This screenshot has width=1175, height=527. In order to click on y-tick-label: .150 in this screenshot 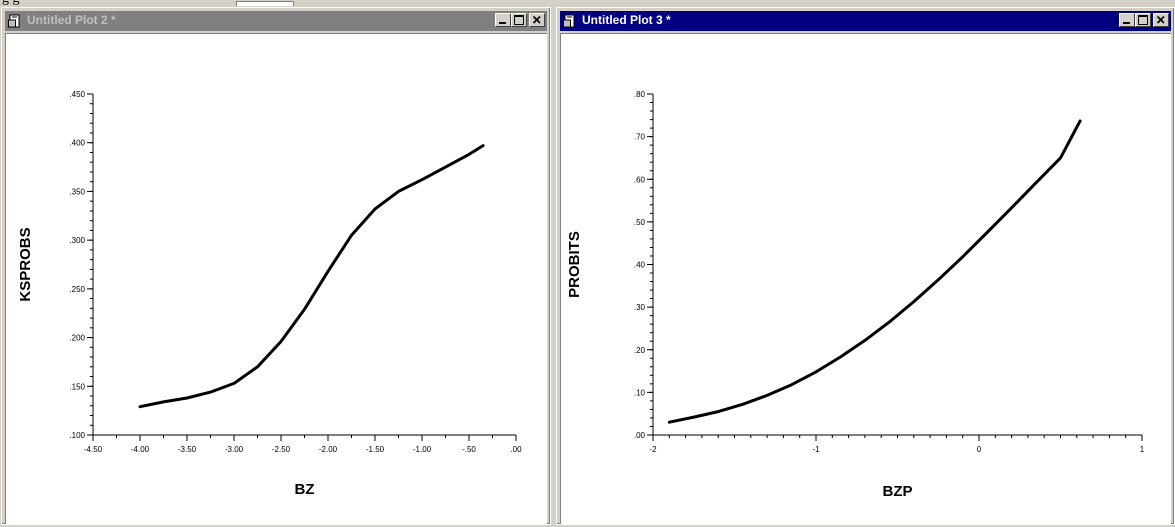, I will do `click(77, 386)`.